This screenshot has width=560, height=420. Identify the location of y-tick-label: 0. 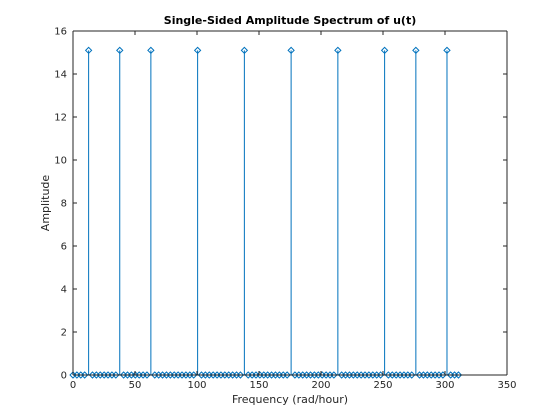
(64, 376).